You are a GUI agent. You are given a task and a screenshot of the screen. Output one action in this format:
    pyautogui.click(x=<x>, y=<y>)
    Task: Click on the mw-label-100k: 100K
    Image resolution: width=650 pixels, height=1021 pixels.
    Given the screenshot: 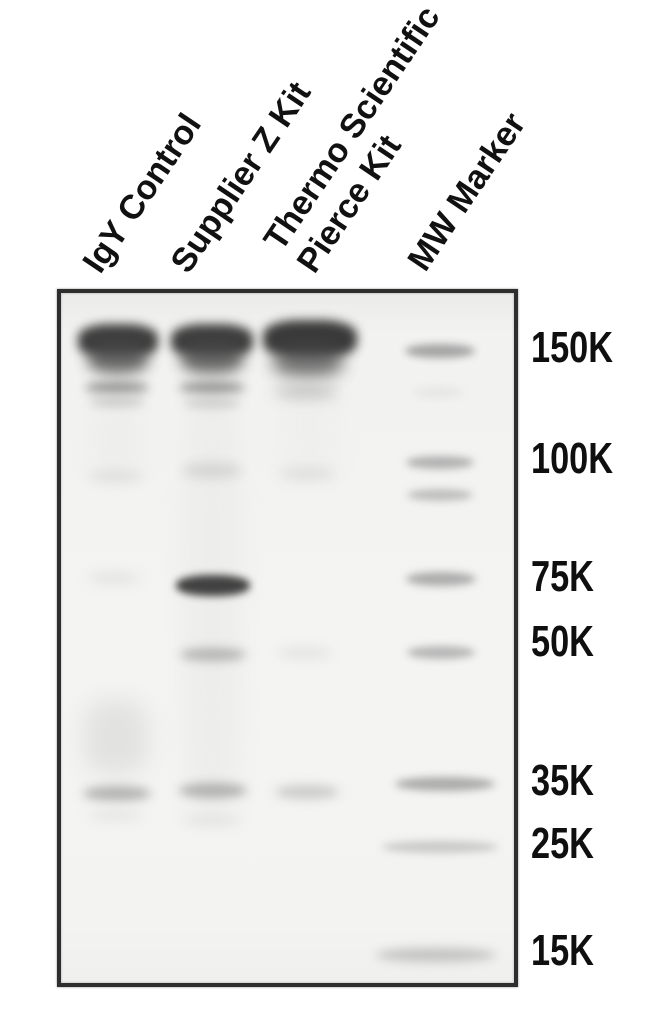 What is the action you would take?
    pyautogui.click(x=572, y=458)
    